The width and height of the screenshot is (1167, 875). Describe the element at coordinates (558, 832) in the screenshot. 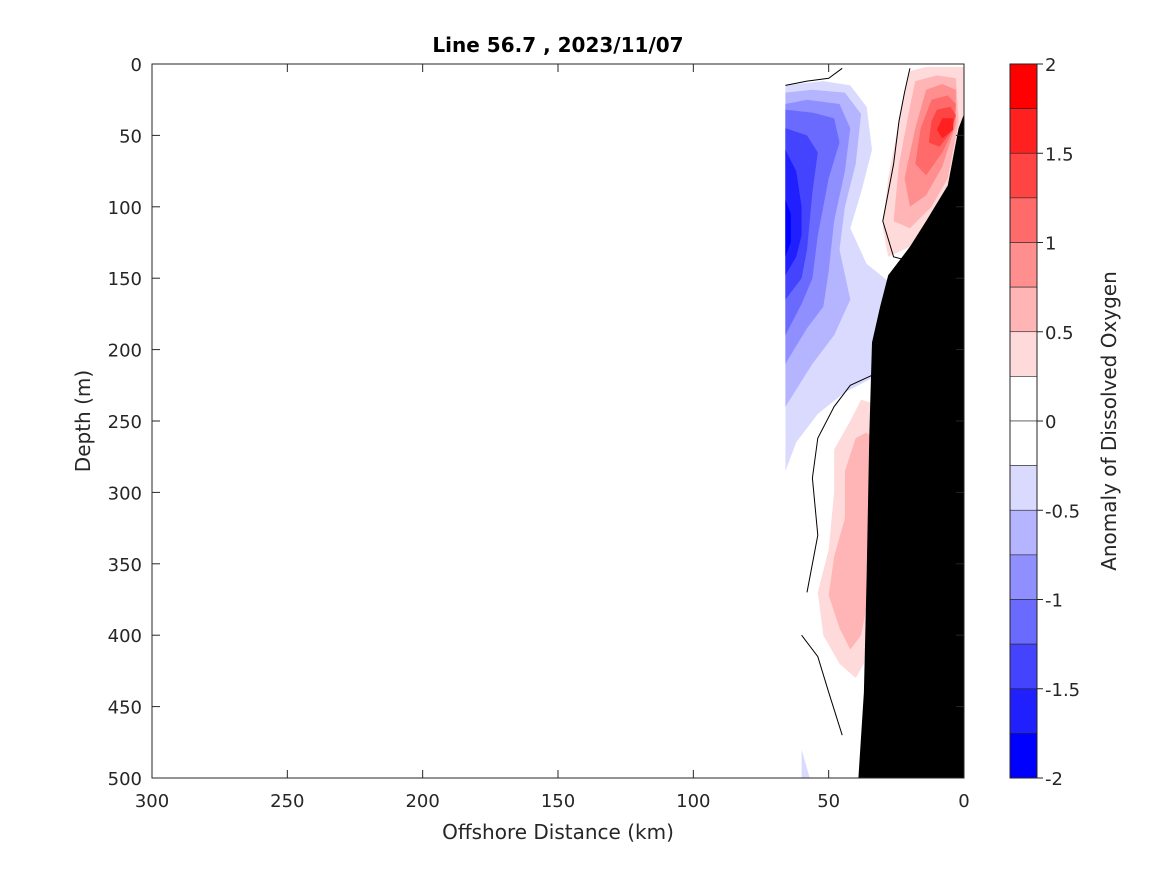

I see `x-axis-label: Offshore Distance (km)` at that location.